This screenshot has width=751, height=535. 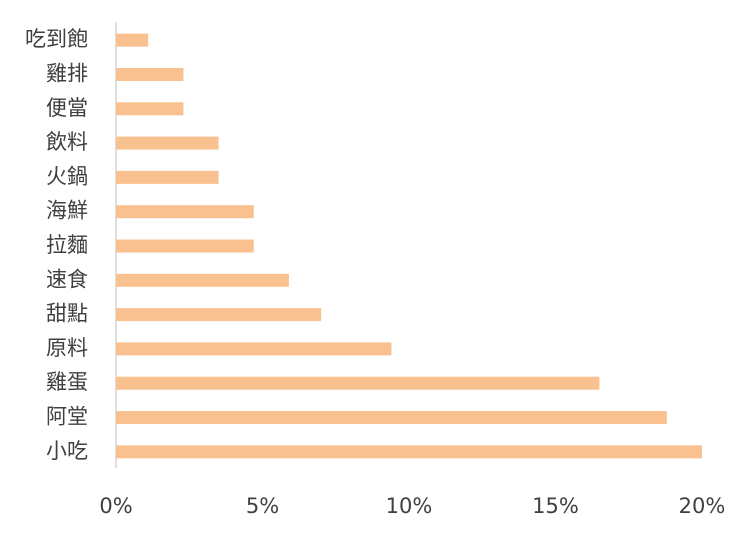 What do you see at coordinates (67, 451) in the screenshot?
I see `y-tick-label: 小吃` at bounding box center [67, 451].